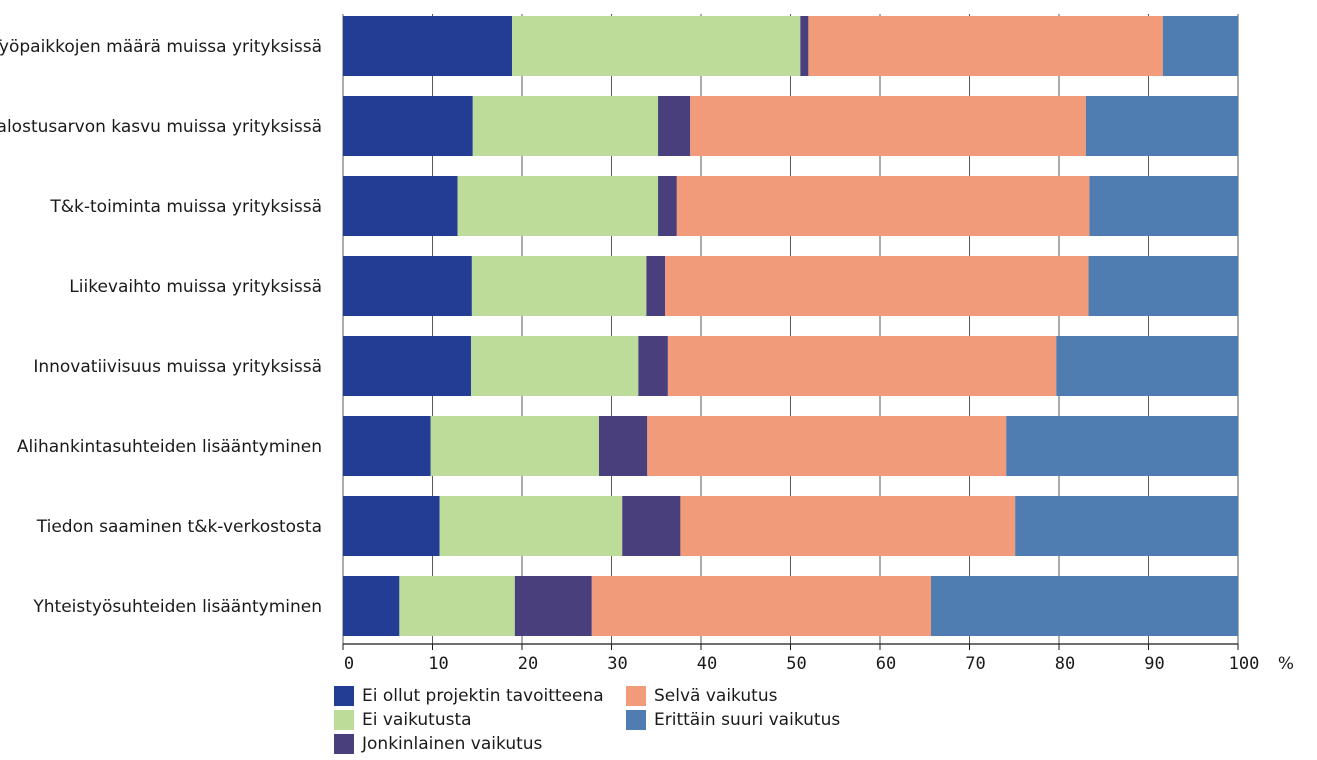  I want to click on x-tick-label: 50, so click(796, 664).